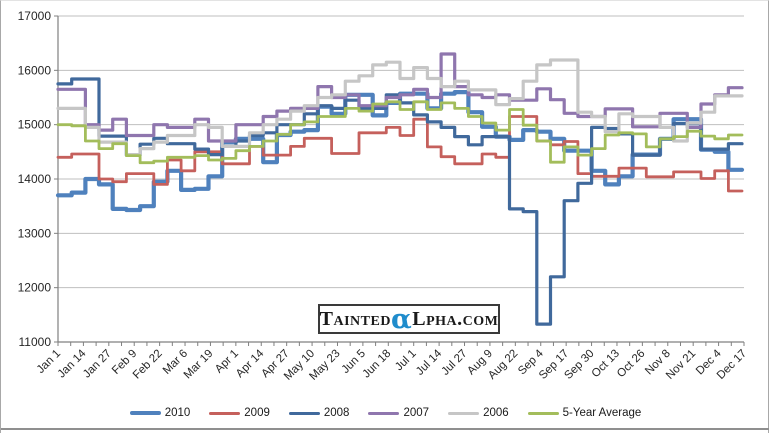 Image resolution: width=769 pixels, height=434 pixels. What do you see at coordinates (455, 318) in the screenshot?
I see `watermark-suffix: Lpha.com` at bounding box center [455, 318].